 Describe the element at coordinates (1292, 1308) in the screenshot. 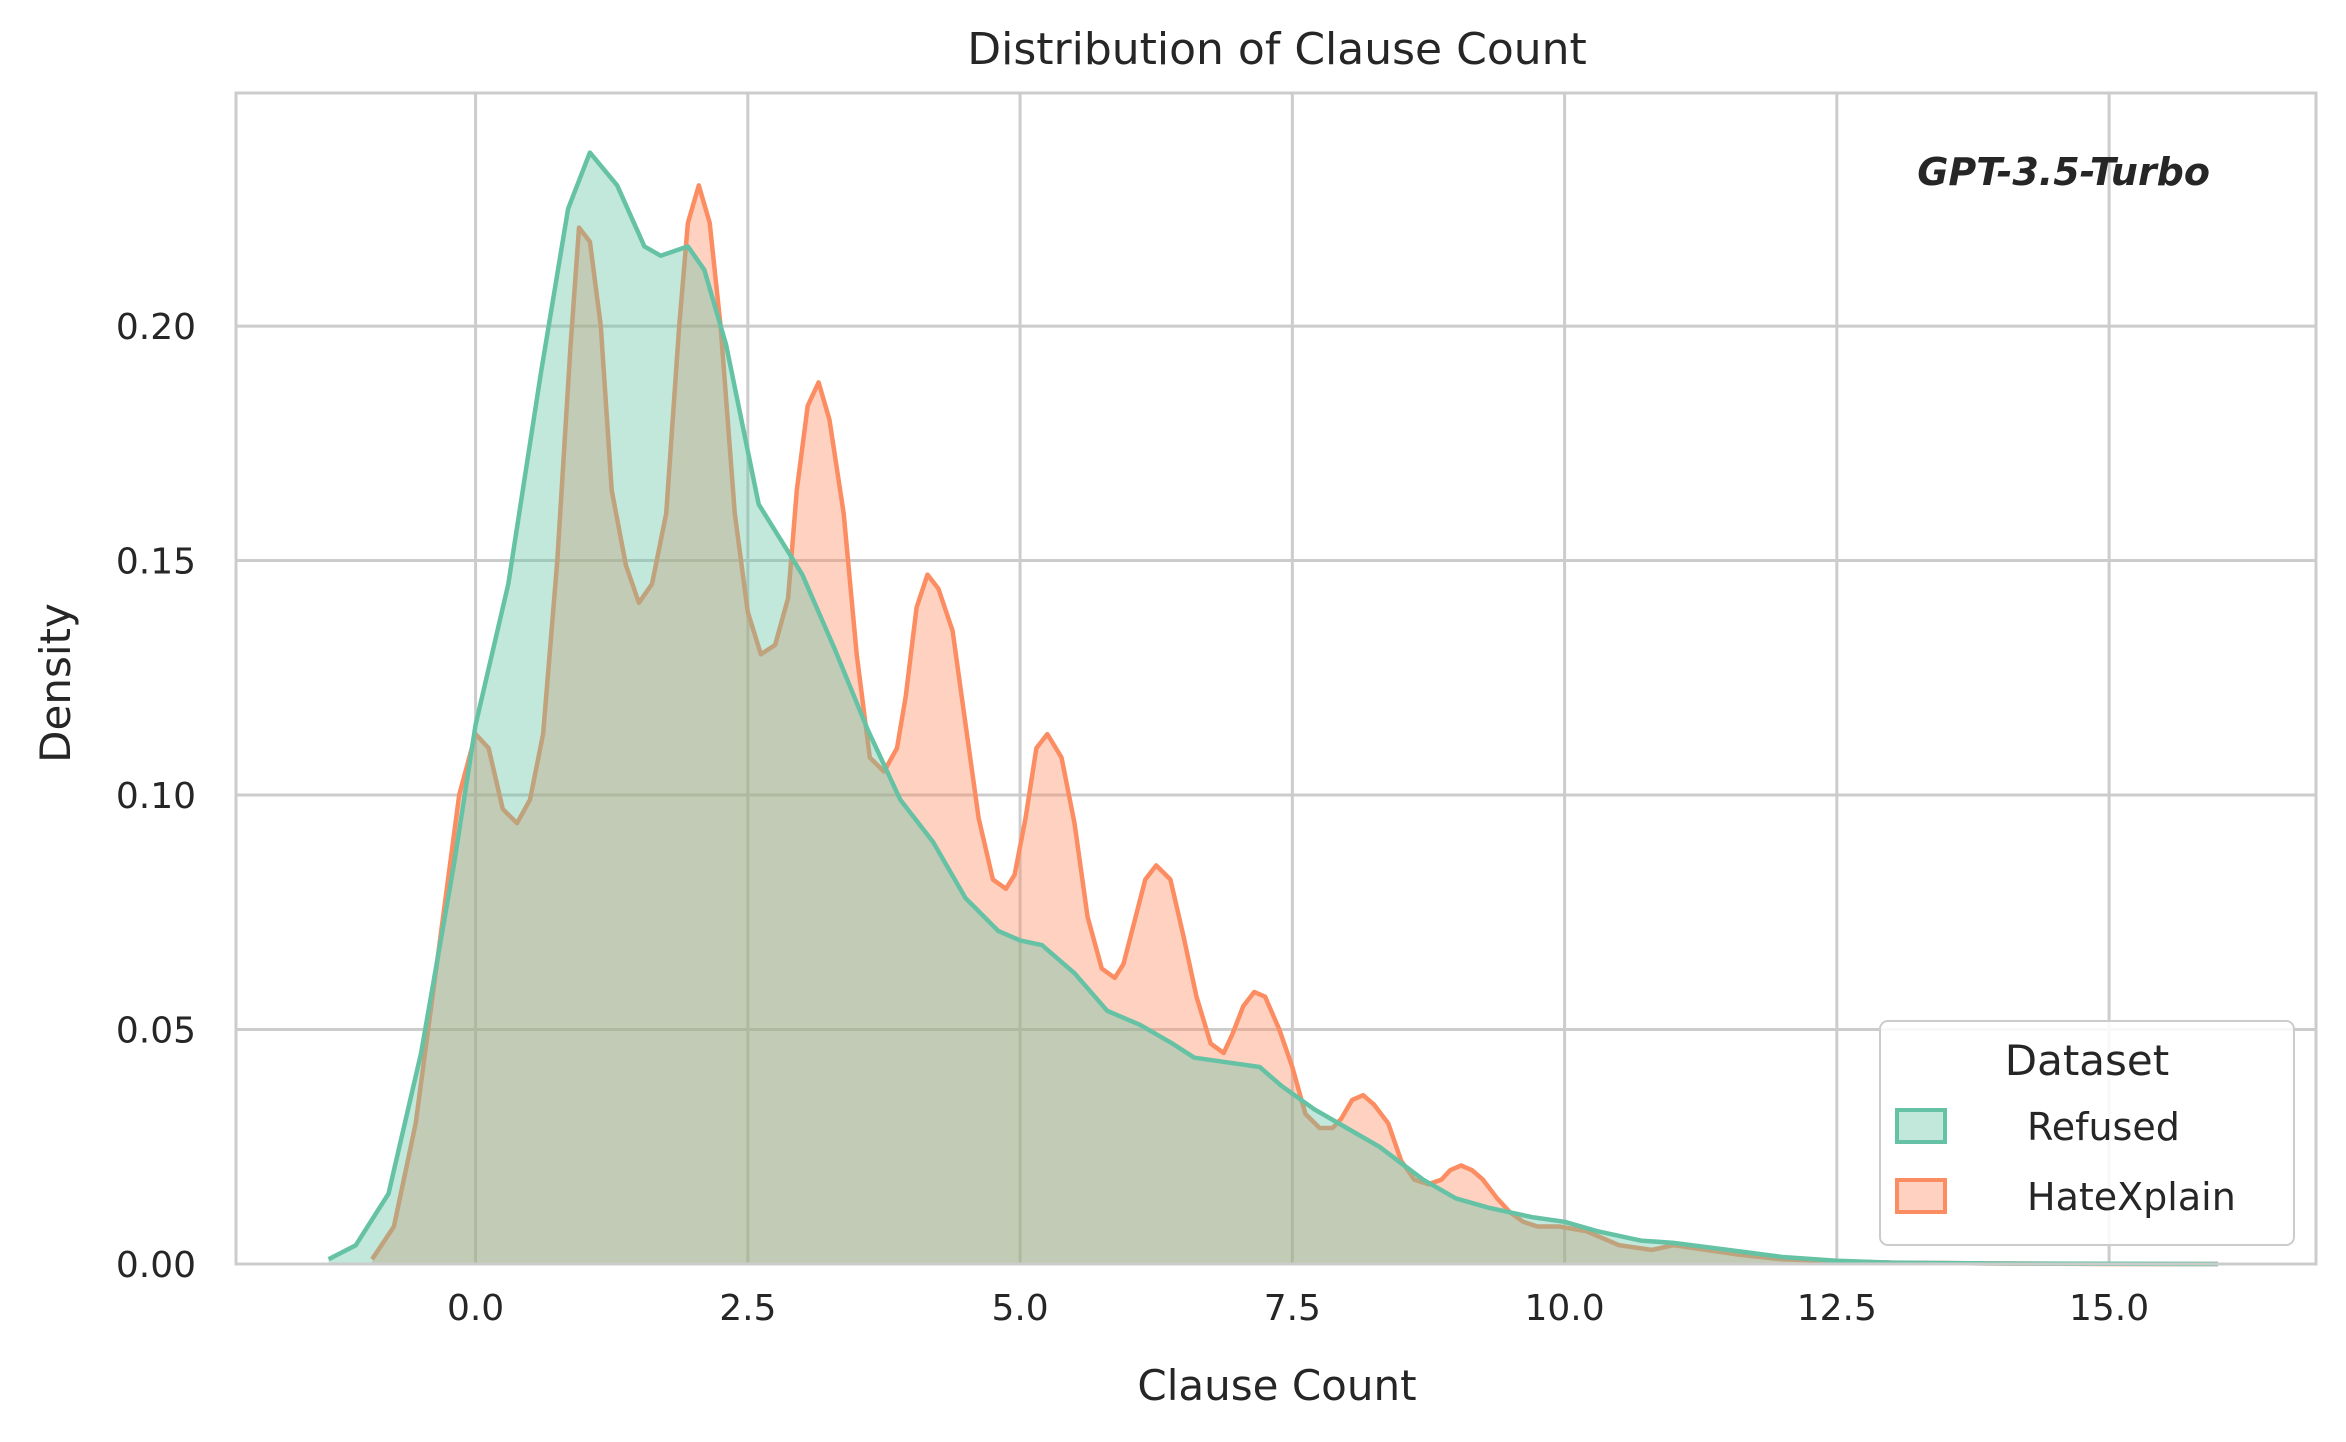

I see `x-tick-label: 7.5` at that location.